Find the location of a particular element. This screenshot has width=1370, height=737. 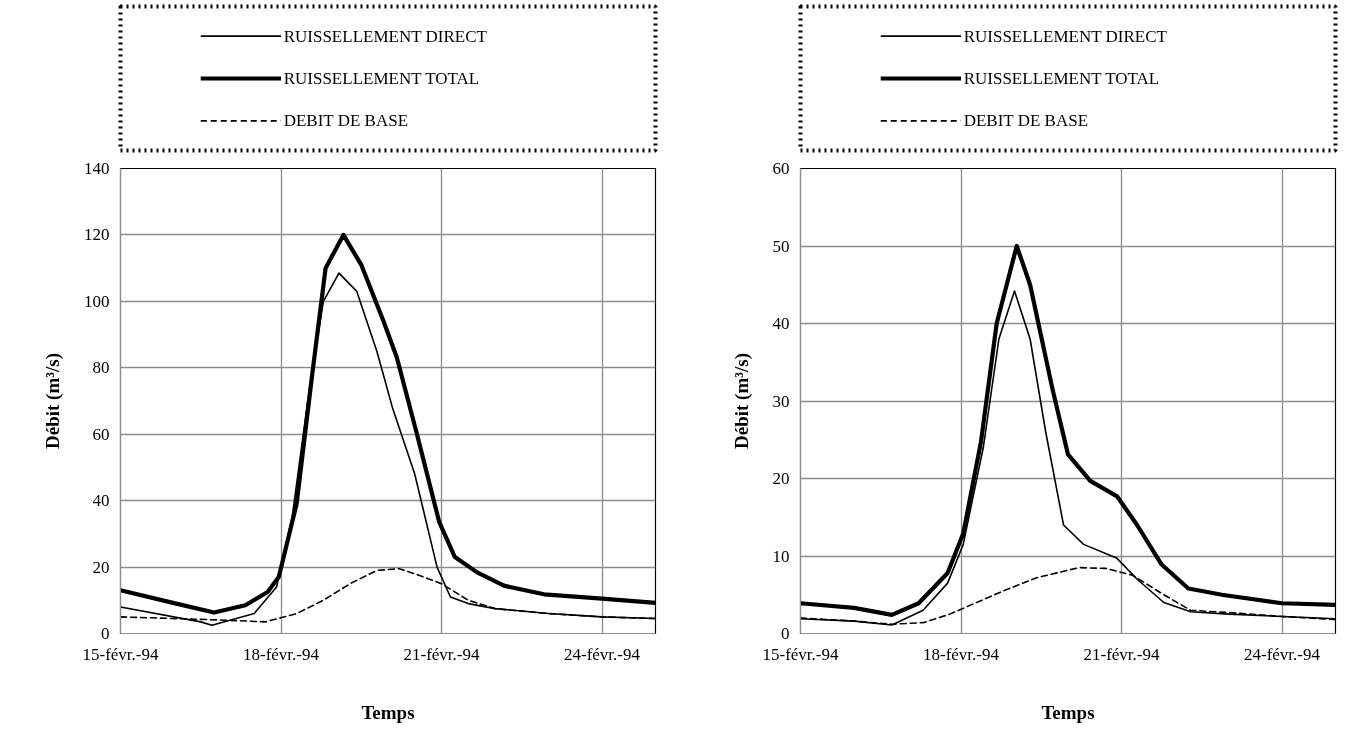

y-tick-label: 120 is located at coordinates (97, 235).